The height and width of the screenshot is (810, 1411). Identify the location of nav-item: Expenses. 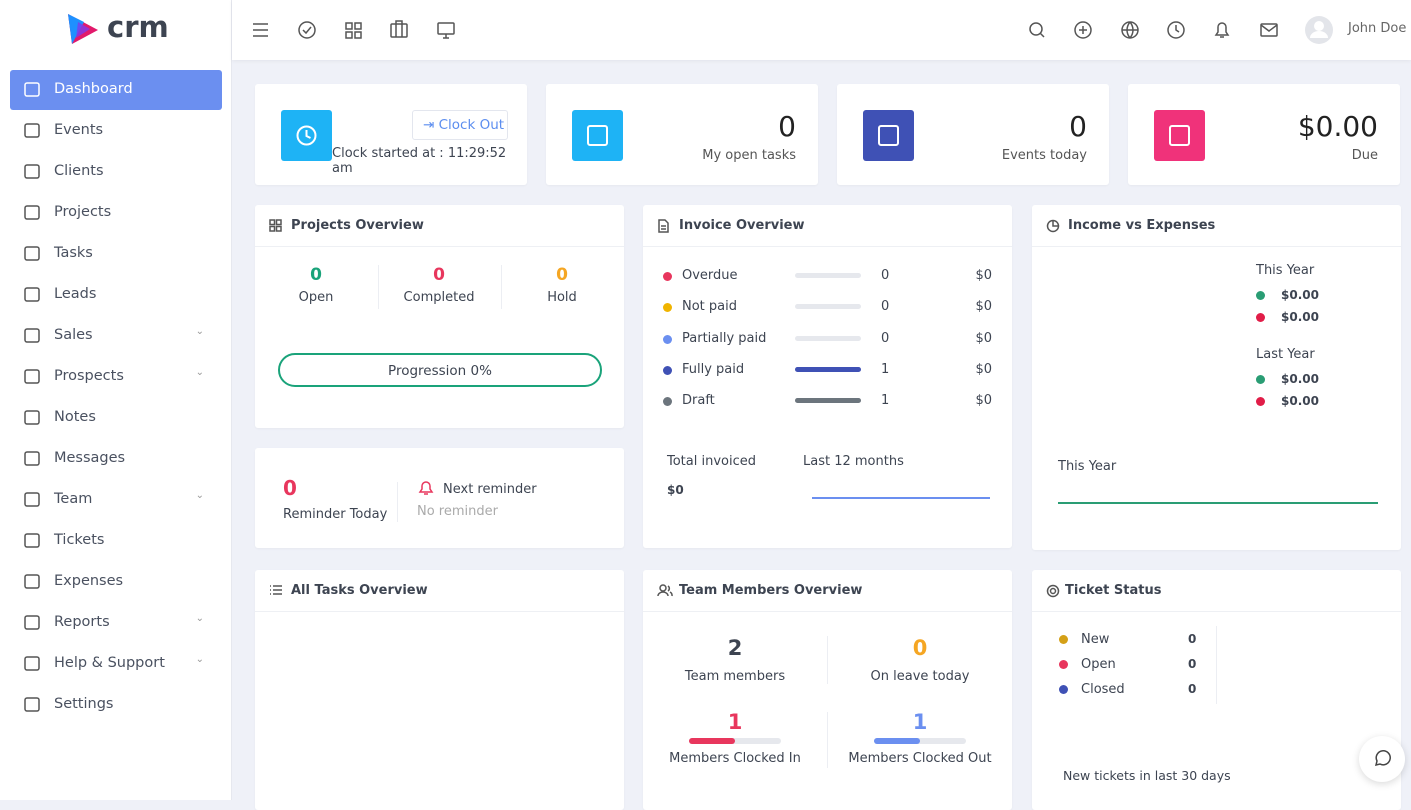
(116, 582).